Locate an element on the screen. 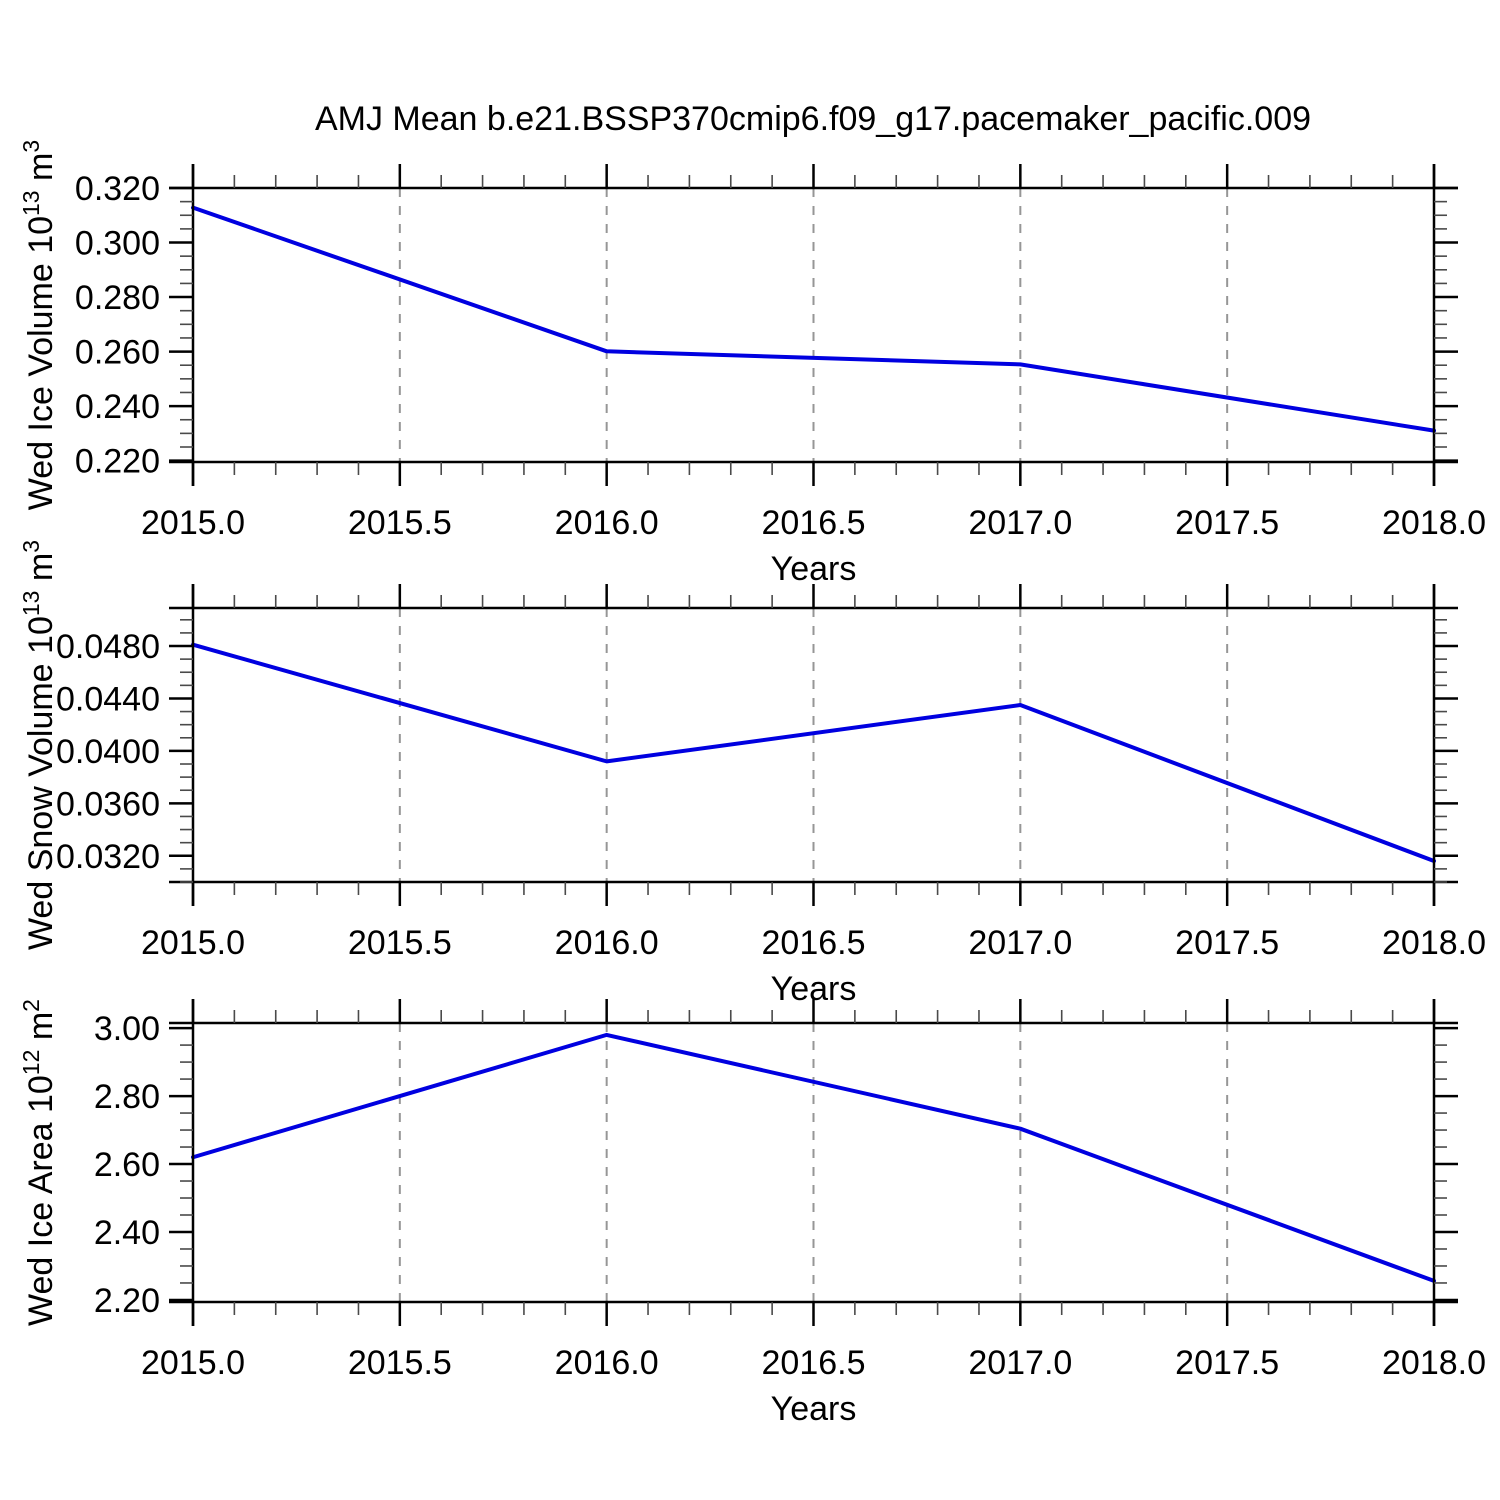  y-axis-title: Wed Ice Area 1012 m2 is located at coordinates (39, 1162).